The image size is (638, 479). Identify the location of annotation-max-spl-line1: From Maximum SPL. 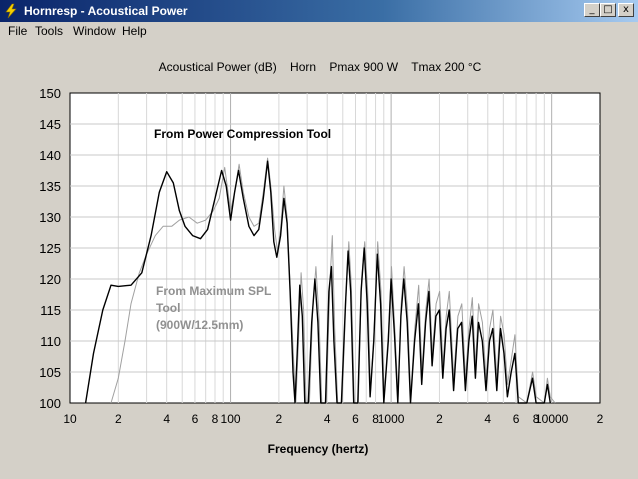
(213, 291).